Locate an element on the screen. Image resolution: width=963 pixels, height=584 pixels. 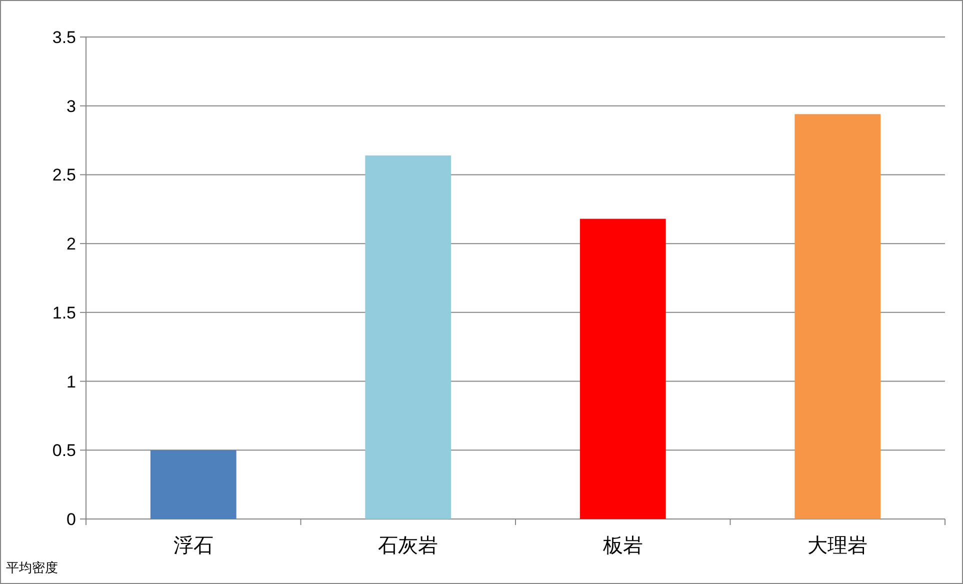
y-tick-label: 2 is located at coordinates (71, 244).